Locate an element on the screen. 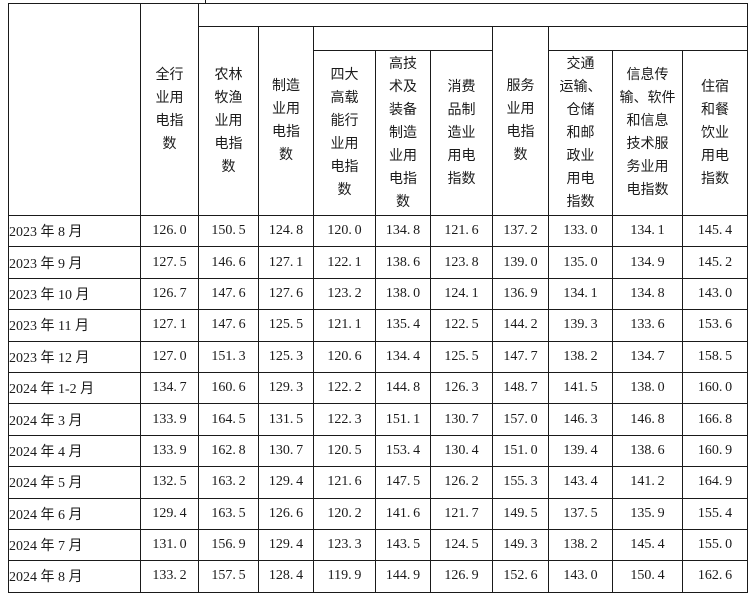 This screenshot has height=596, width=755. value-cell: 120. 2 is located at coordinates (344, 513).